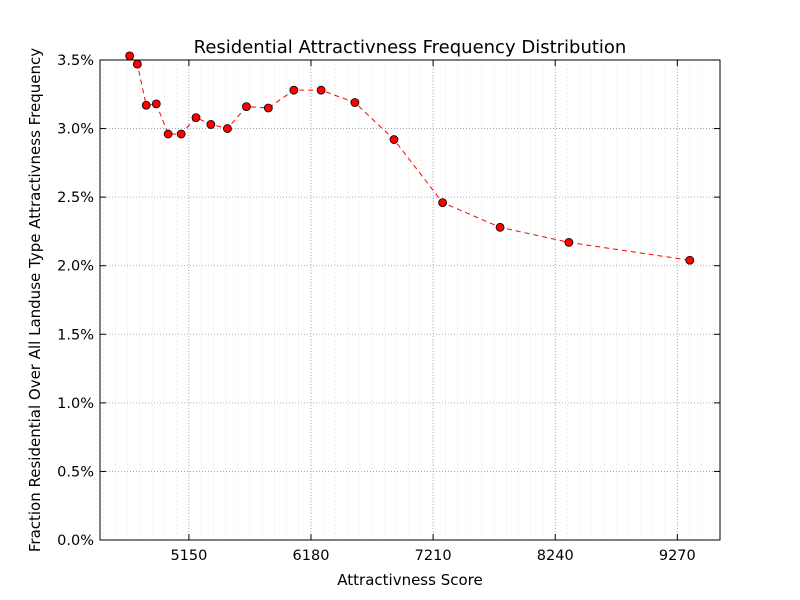 The width and height of the screenshot is (800, 600). What do you see at coordinates (75, 541) in the screenshot?
I see `y-tick-label: 0.0%` at bounding box center [75, 541].